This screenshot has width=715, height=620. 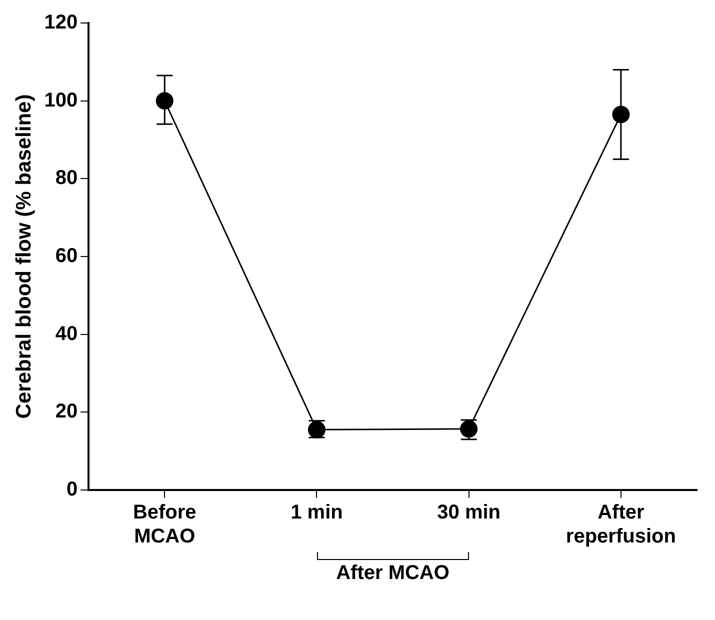 What do you see at coordinates (66, 333) in the screenshot?
I see `y-tick-label: 40` at bounding box center [66, 333].